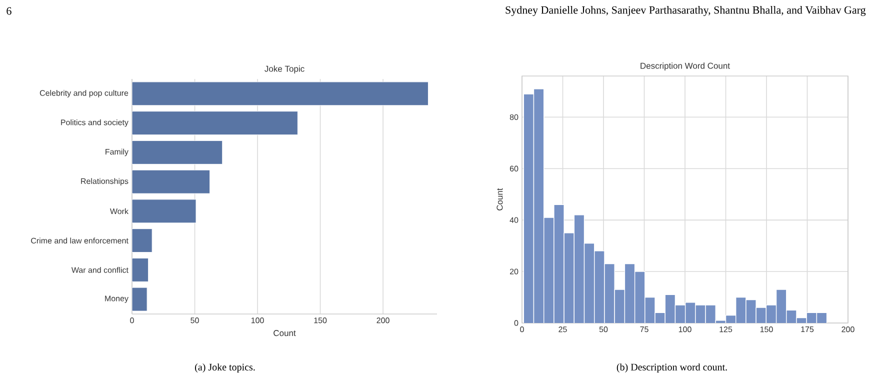 This screenshot has width=869, height=382. Describe the element at coordinates (499, 199) in the screenshot. I see `y-axis-title: Count` at that location.